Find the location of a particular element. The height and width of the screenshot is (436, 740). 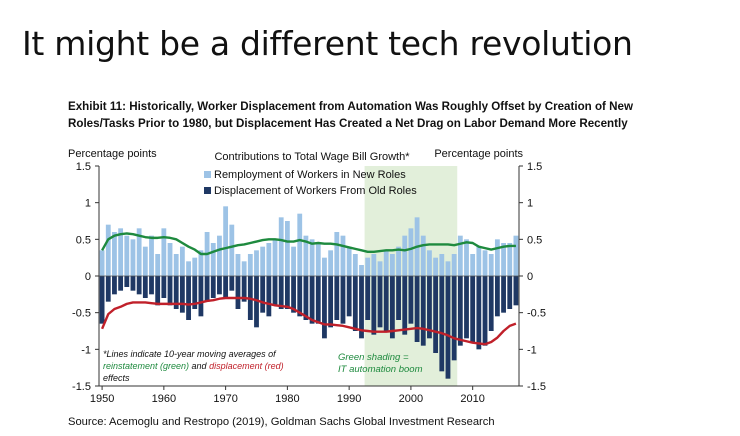

displacement-bar-1970 is located at coordinates (226, 287).